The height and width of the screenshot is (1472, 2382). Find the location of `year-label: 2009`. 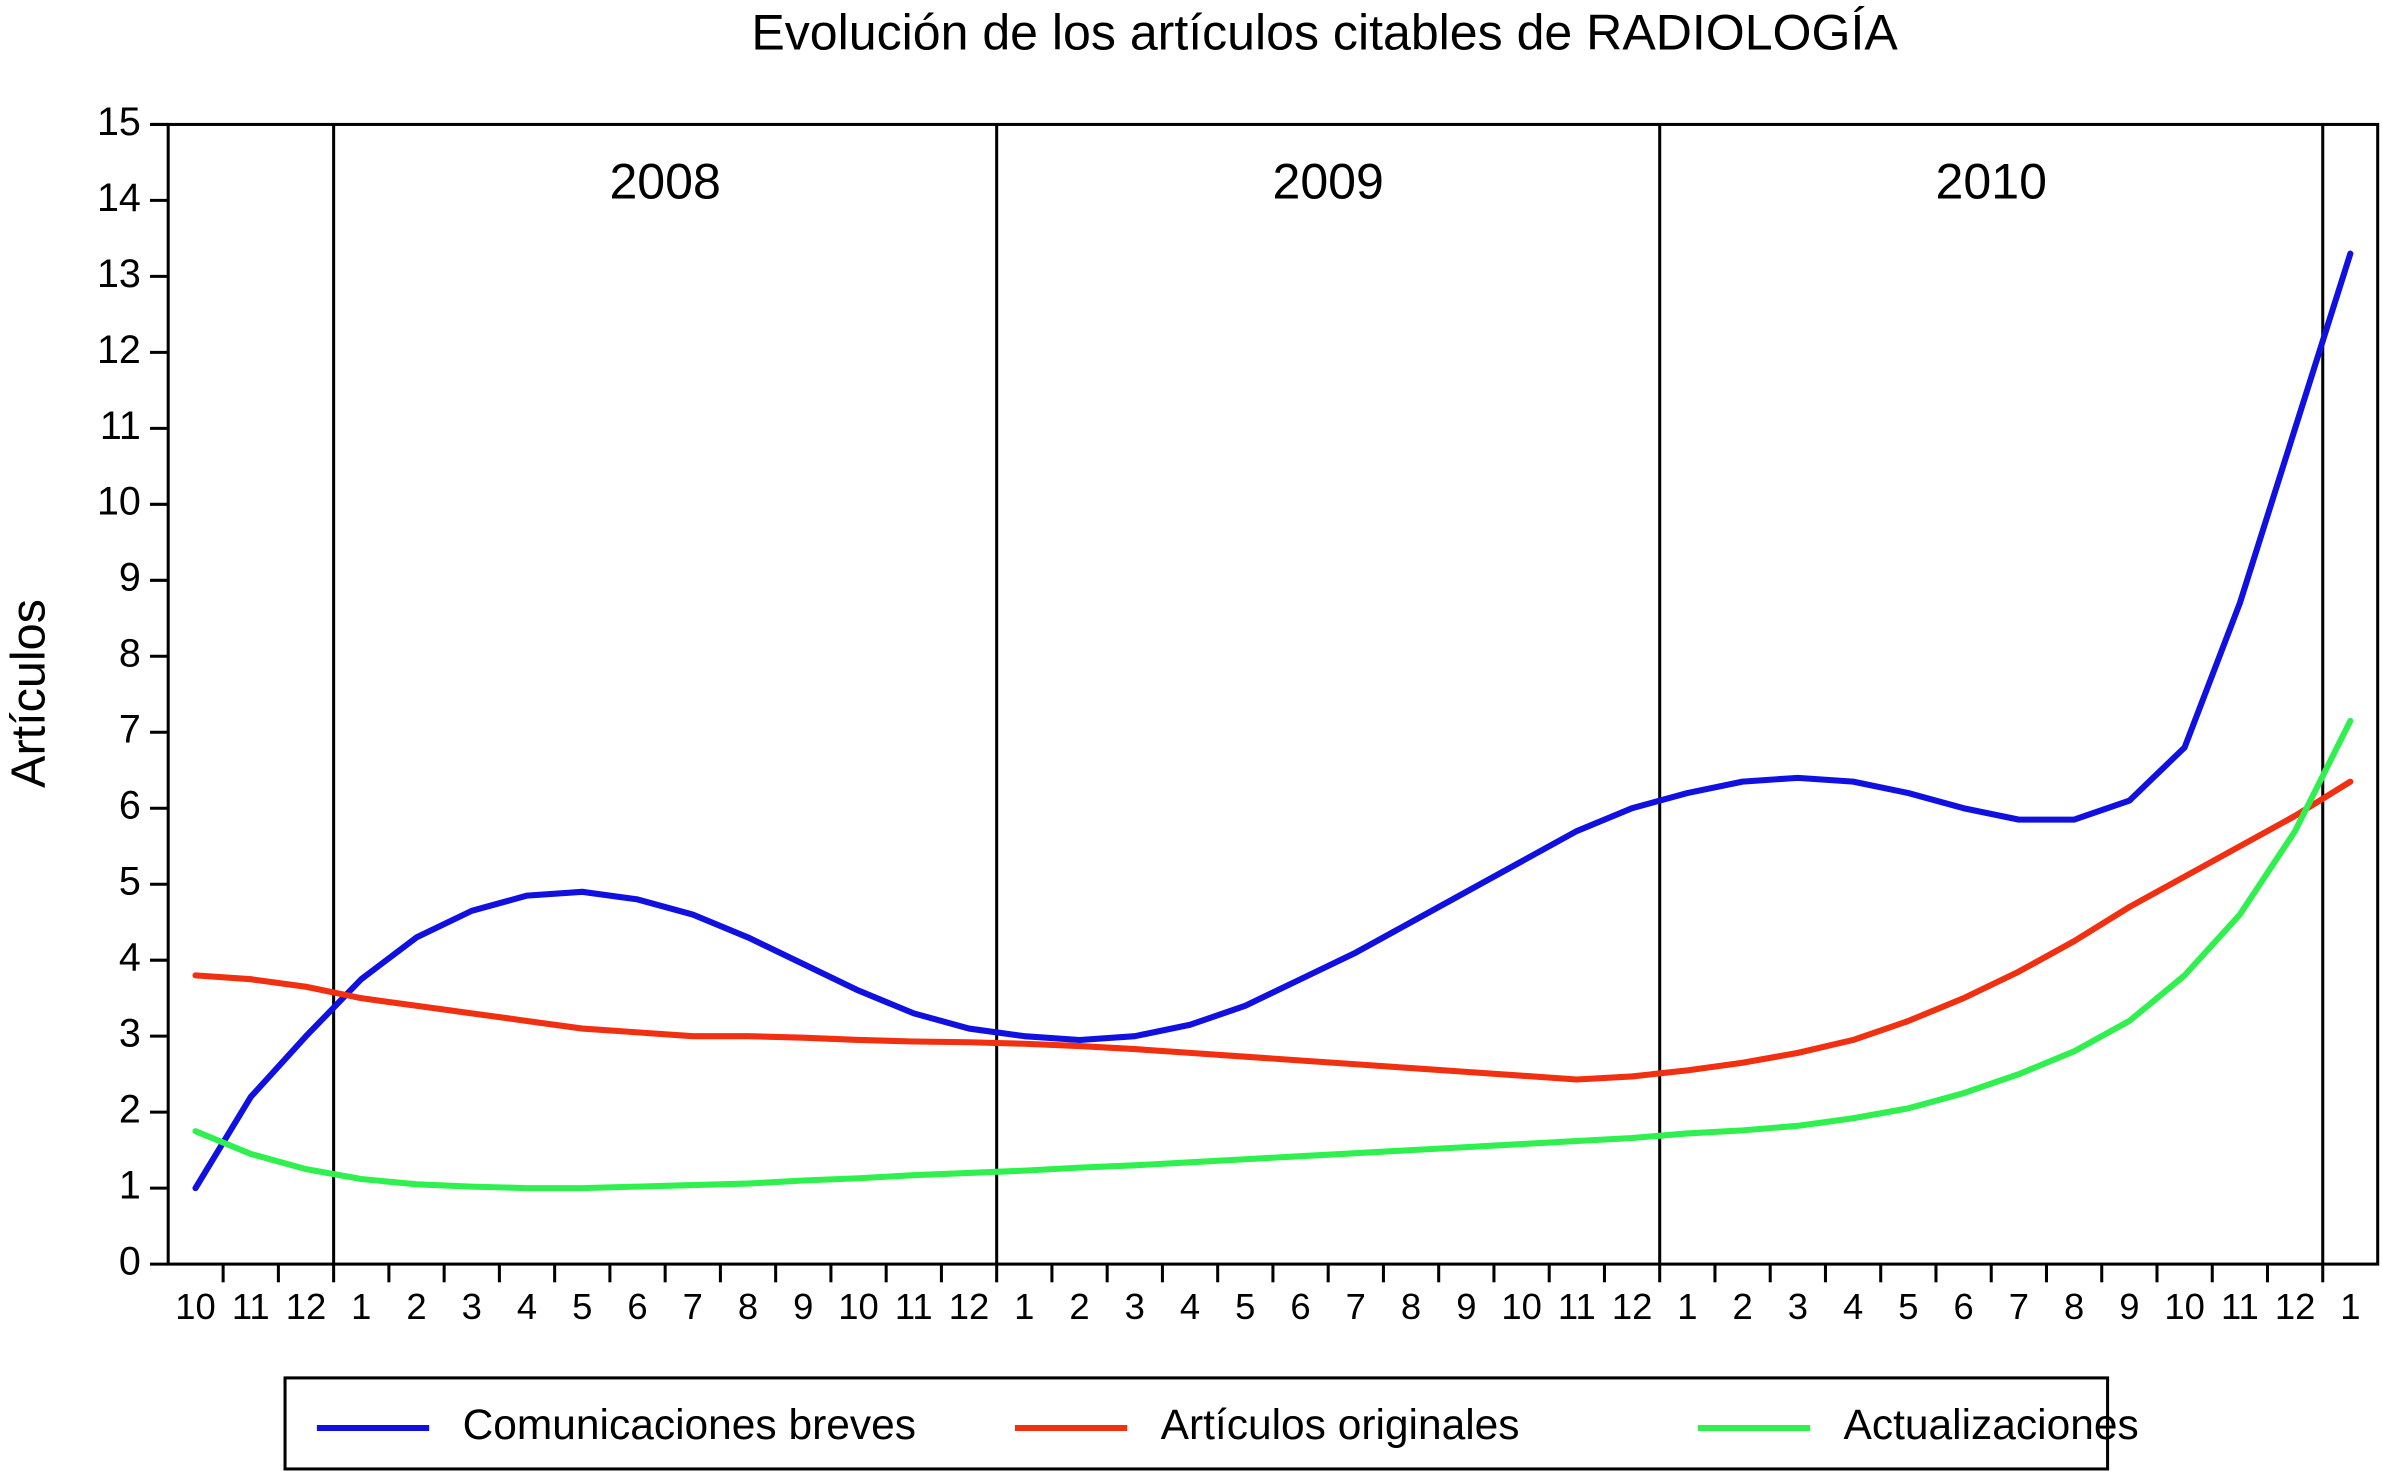

year-label: 2009 is located at coordinates (1328, 181).